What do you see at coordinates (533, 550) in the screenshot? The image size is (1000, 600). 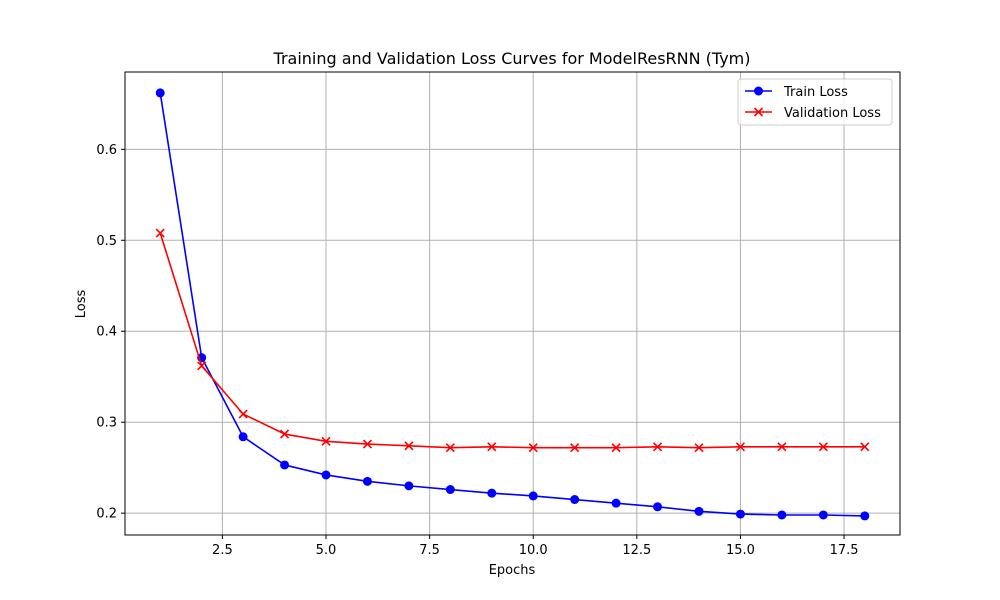 I see `x-tick-label: 10.0` at bounding box center [533, 550].